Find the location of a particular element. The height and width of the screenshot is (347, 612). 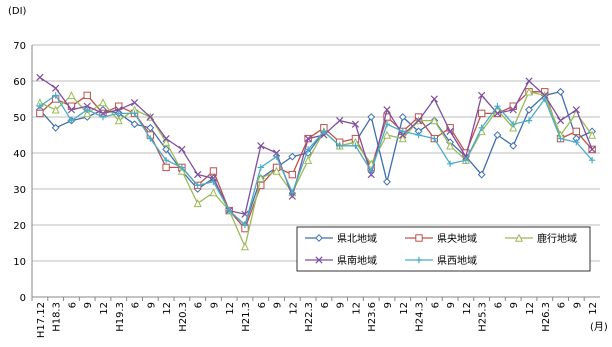

legend-label: 県西地域 is located at coordinates (457, 260).